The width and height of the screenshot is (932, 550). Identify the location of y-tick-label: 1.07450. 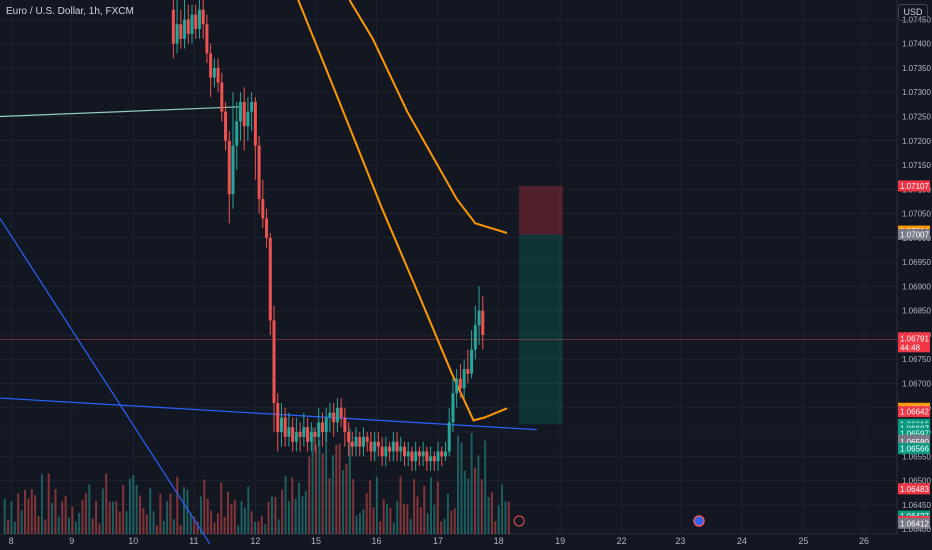
(916, 19).